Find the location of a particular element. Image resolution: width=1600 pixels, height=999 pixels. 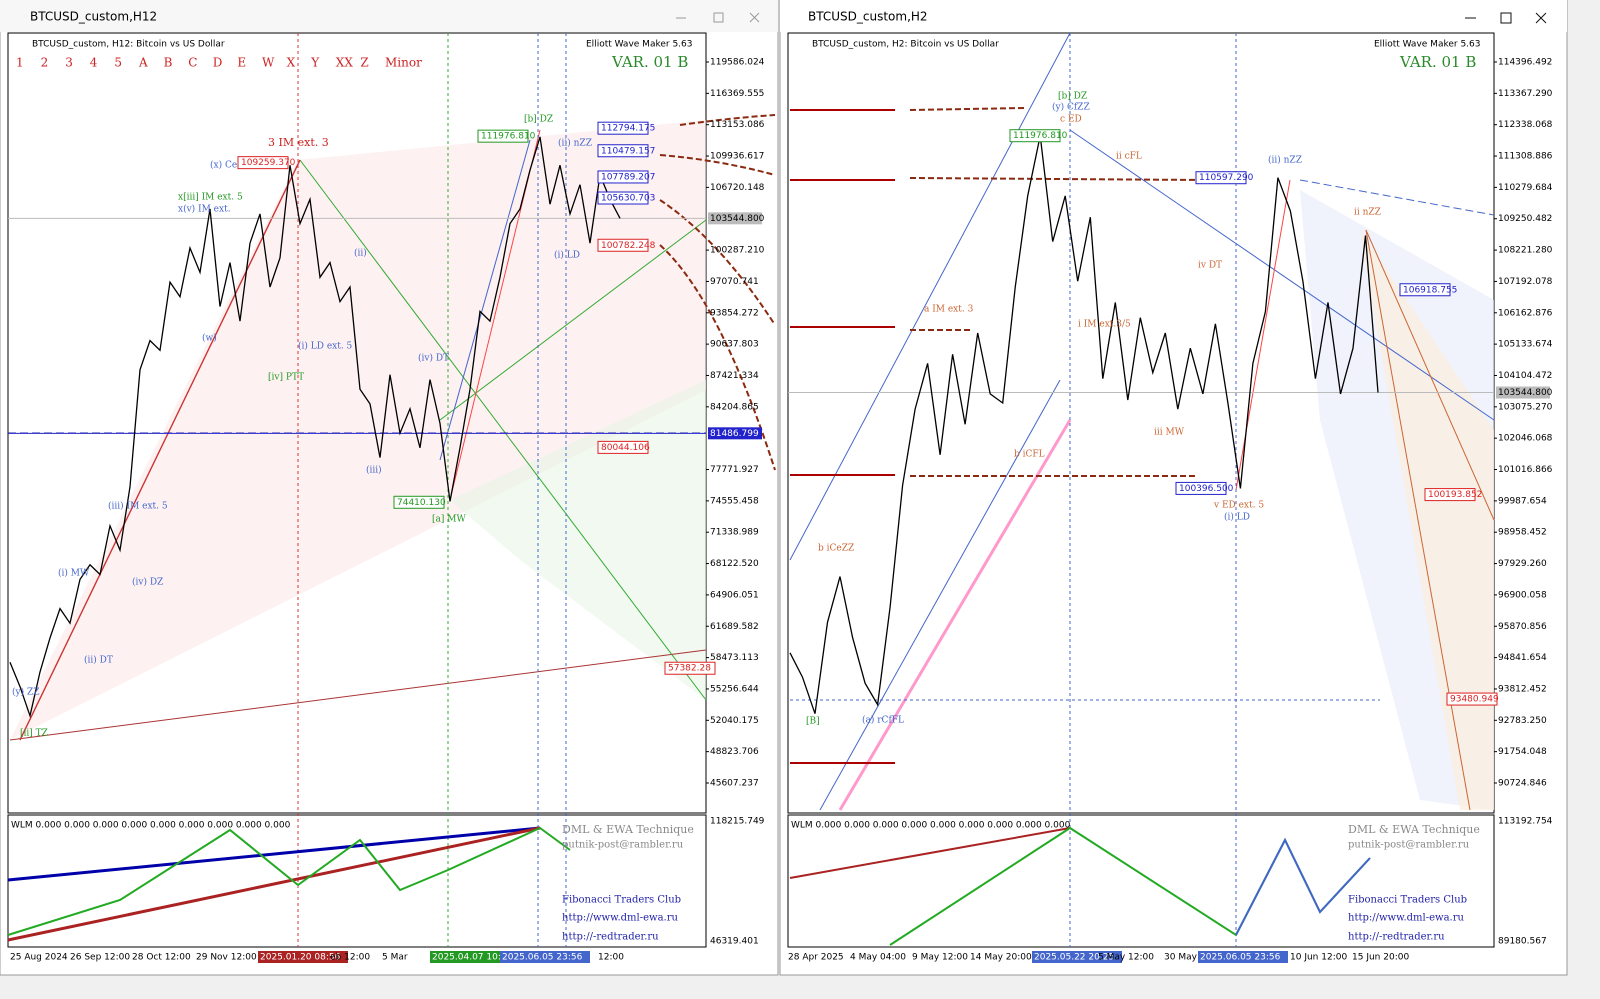

price-tick-label: 74555.458 is located at coordinates (734, 501).